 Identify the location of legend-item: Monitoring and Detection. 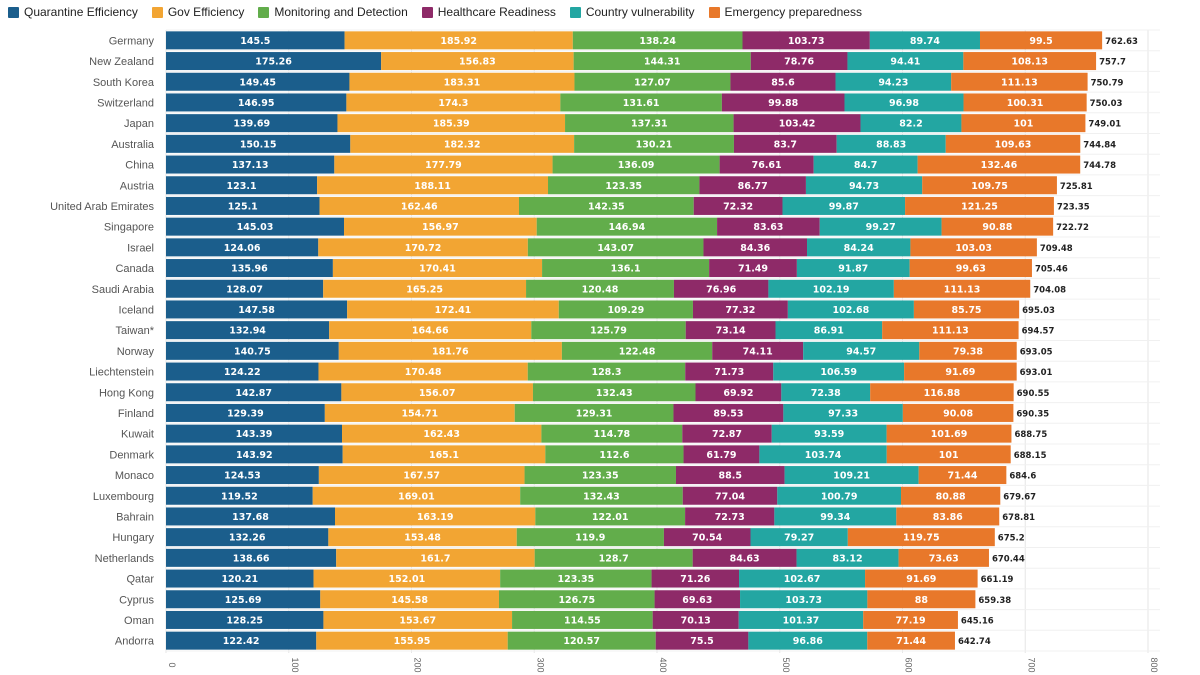
(333, 12).